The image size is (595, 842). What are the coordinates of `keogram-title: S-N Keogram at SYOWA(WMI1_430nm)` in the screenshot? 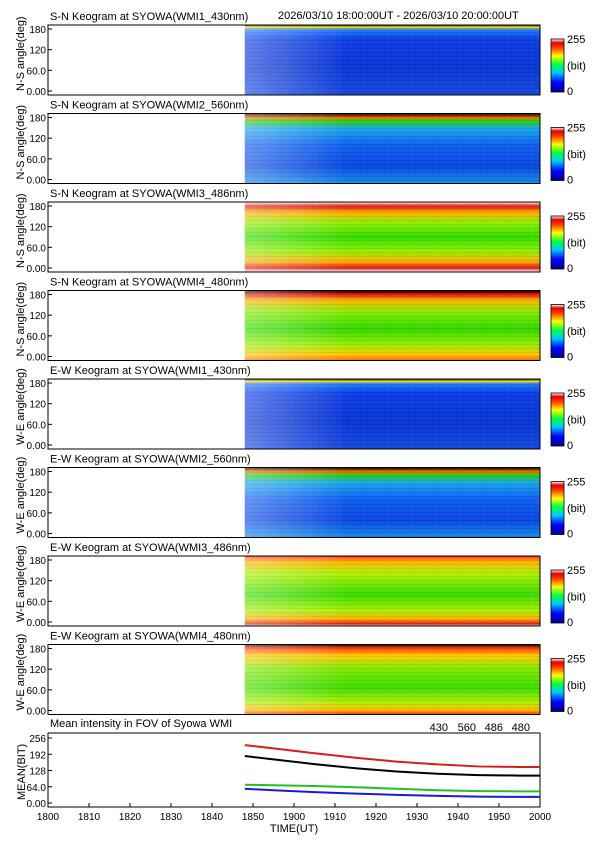 It's located at (149, 17).